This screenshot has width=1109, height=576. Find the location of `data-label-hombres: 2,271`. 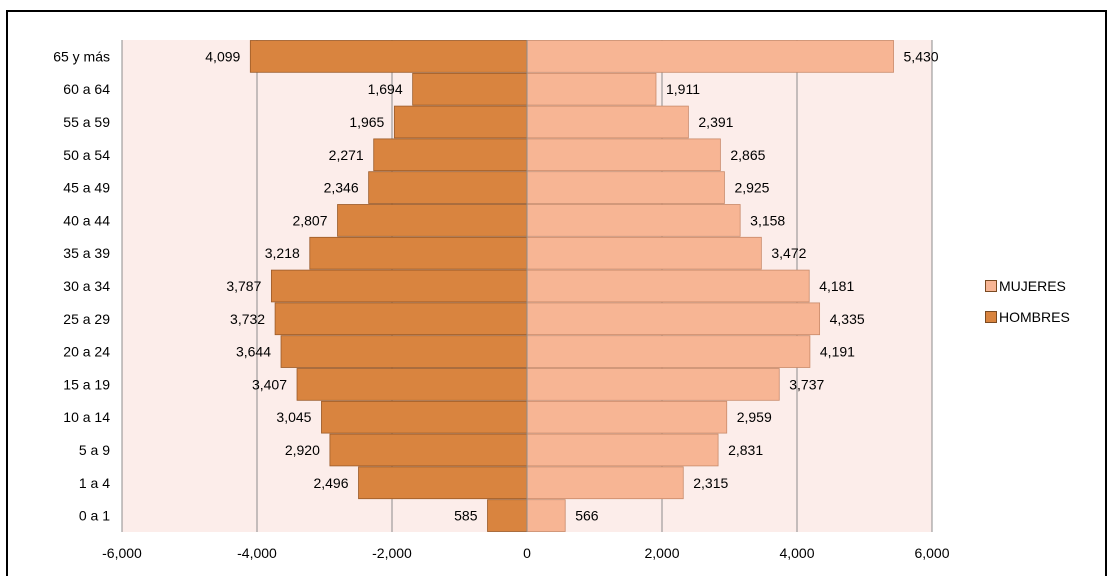

data-label-hombres: 2,271 is located at coordinates (346, 155).